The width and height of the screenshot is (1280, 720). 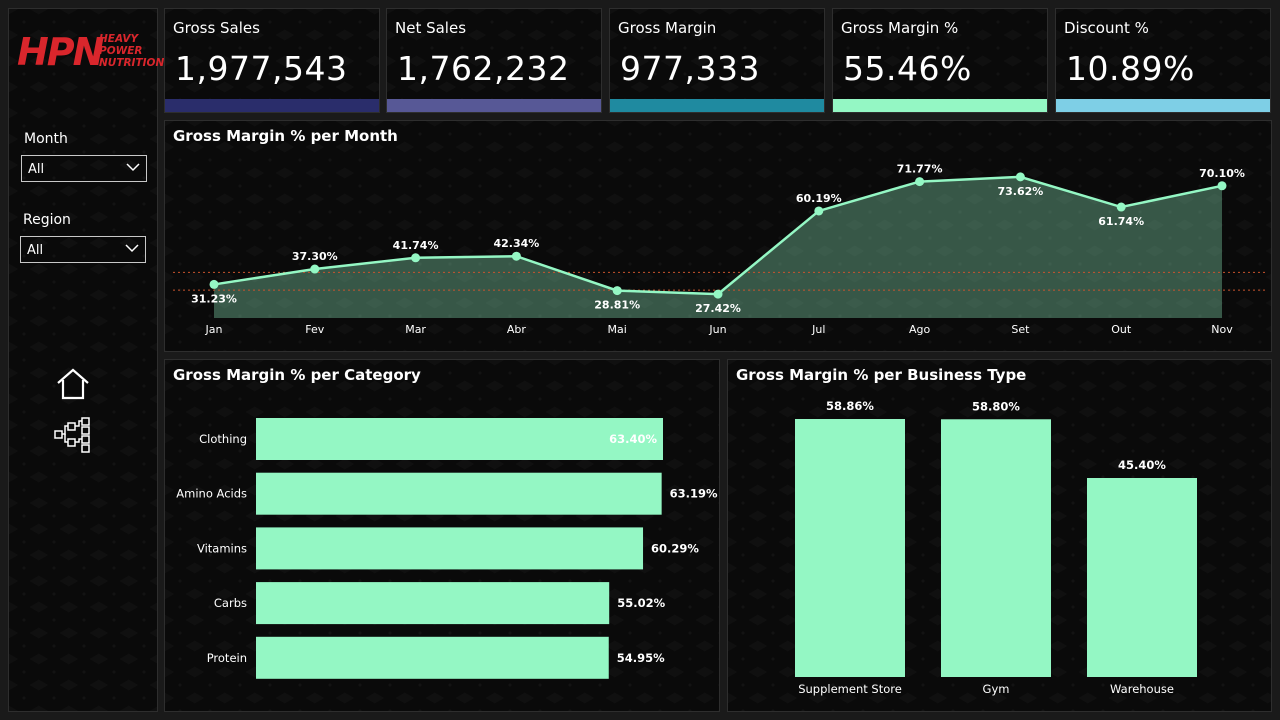 I want to click on category-label: Supplement Store, so click(x=850, y=689).